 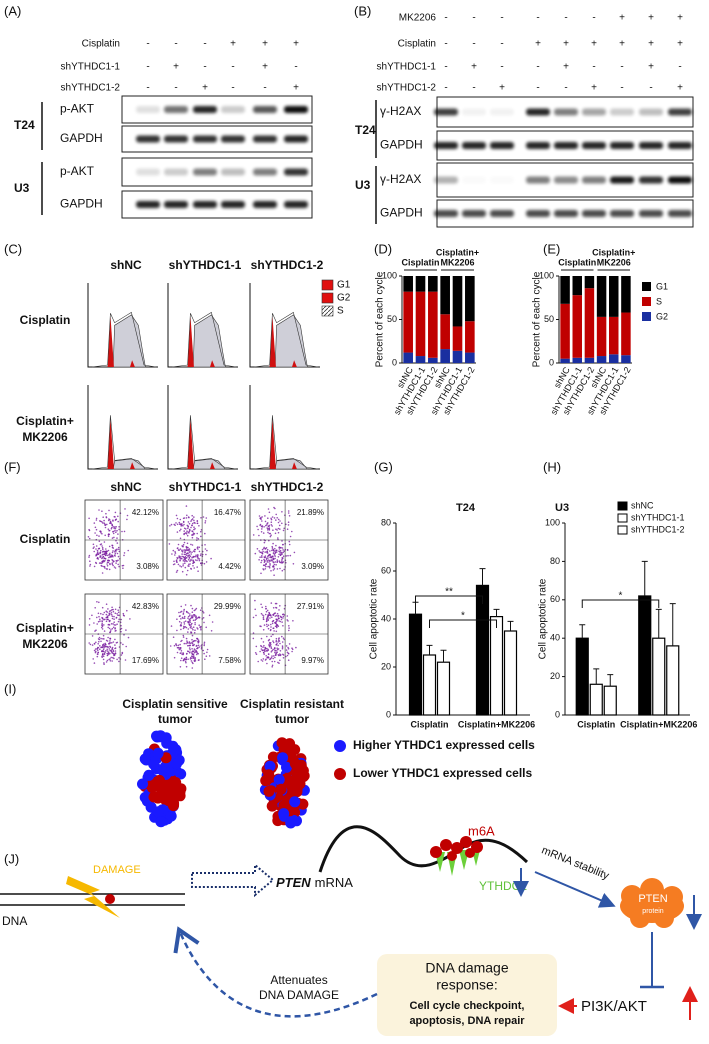 What do you see at coordinates (292, 783) in the screenshot?
I see `cell` at bounding box center [292, 783].